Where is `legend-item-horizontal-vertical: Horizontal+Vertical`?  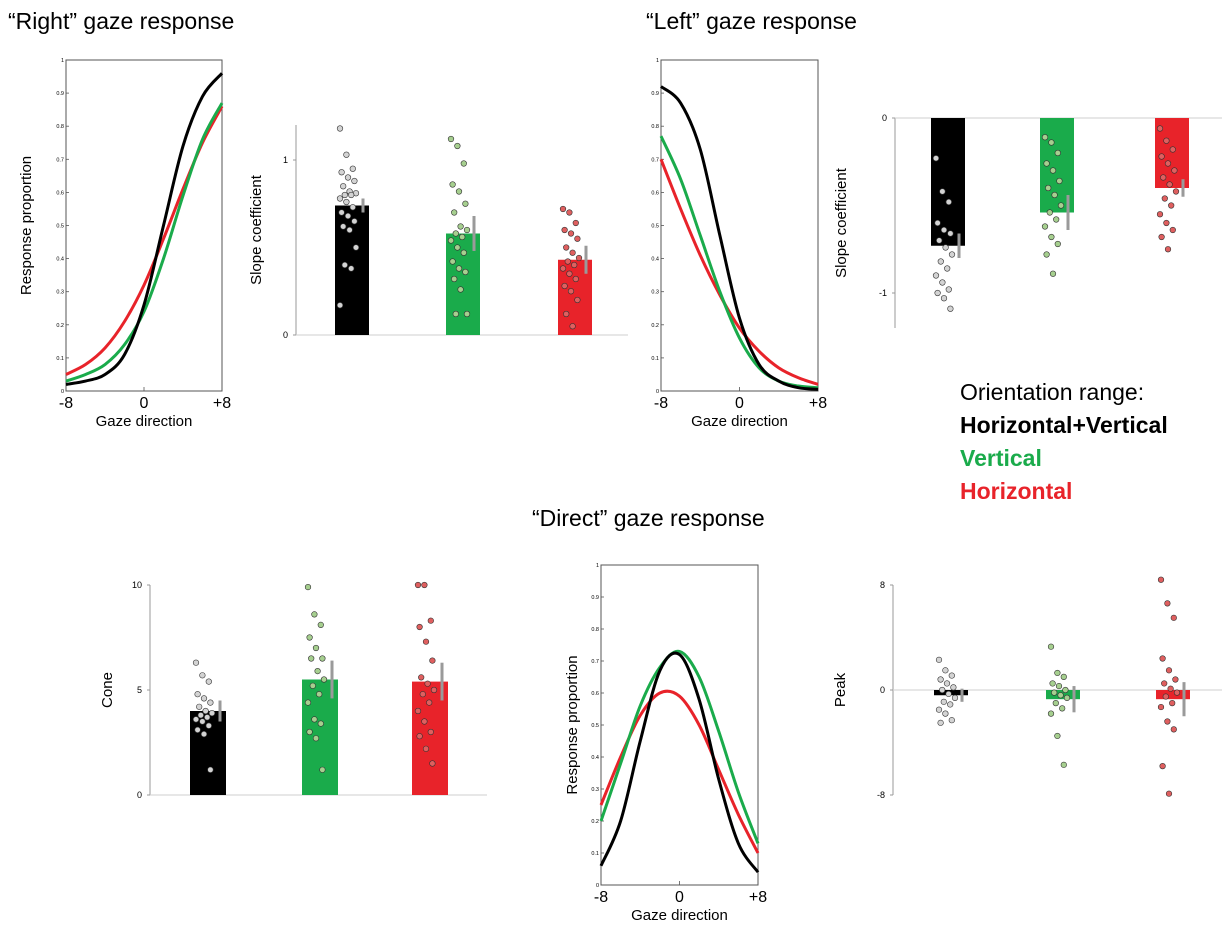
legend-item-horizontal-vertical: Horizontal+Vertical is located at coordinates (1064, 425).